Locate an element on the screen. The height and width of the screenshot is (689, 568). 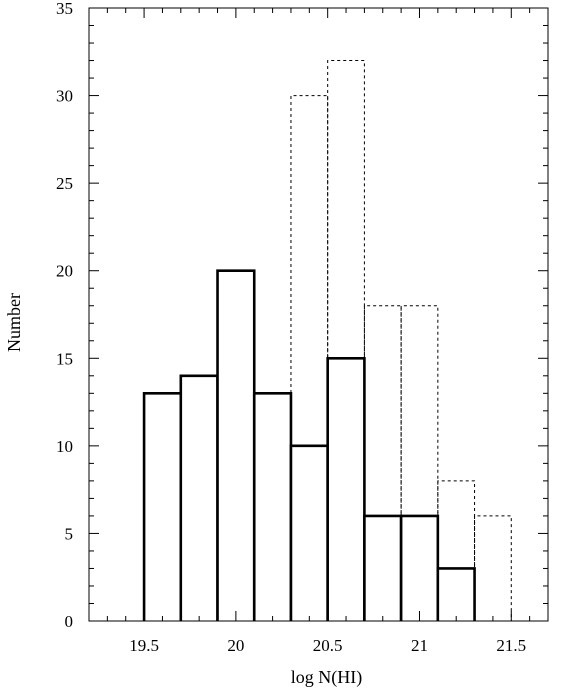
y-axis-label: Number is located at coordinates (14, 322).